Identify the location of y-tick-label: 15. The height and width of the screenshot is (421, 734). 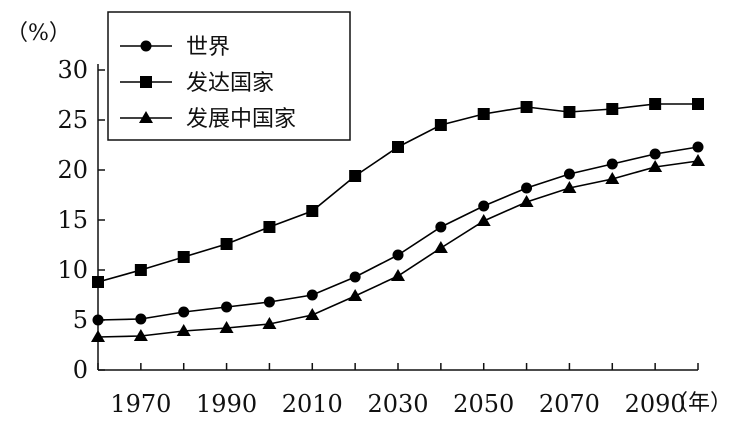
(72, 220).